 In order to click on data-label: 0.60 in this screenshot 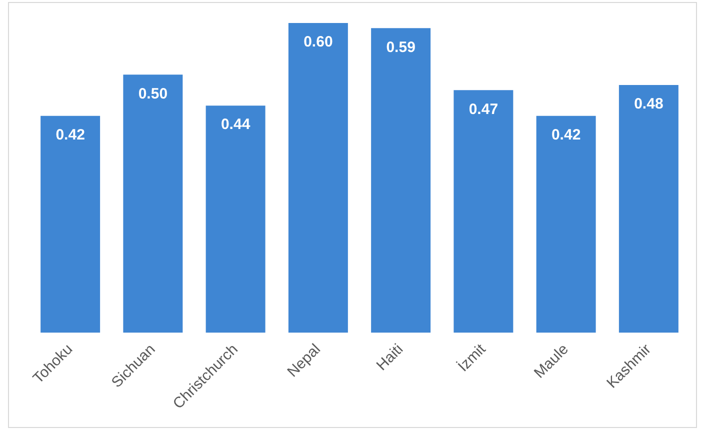, I will do `click(318, 42)`.